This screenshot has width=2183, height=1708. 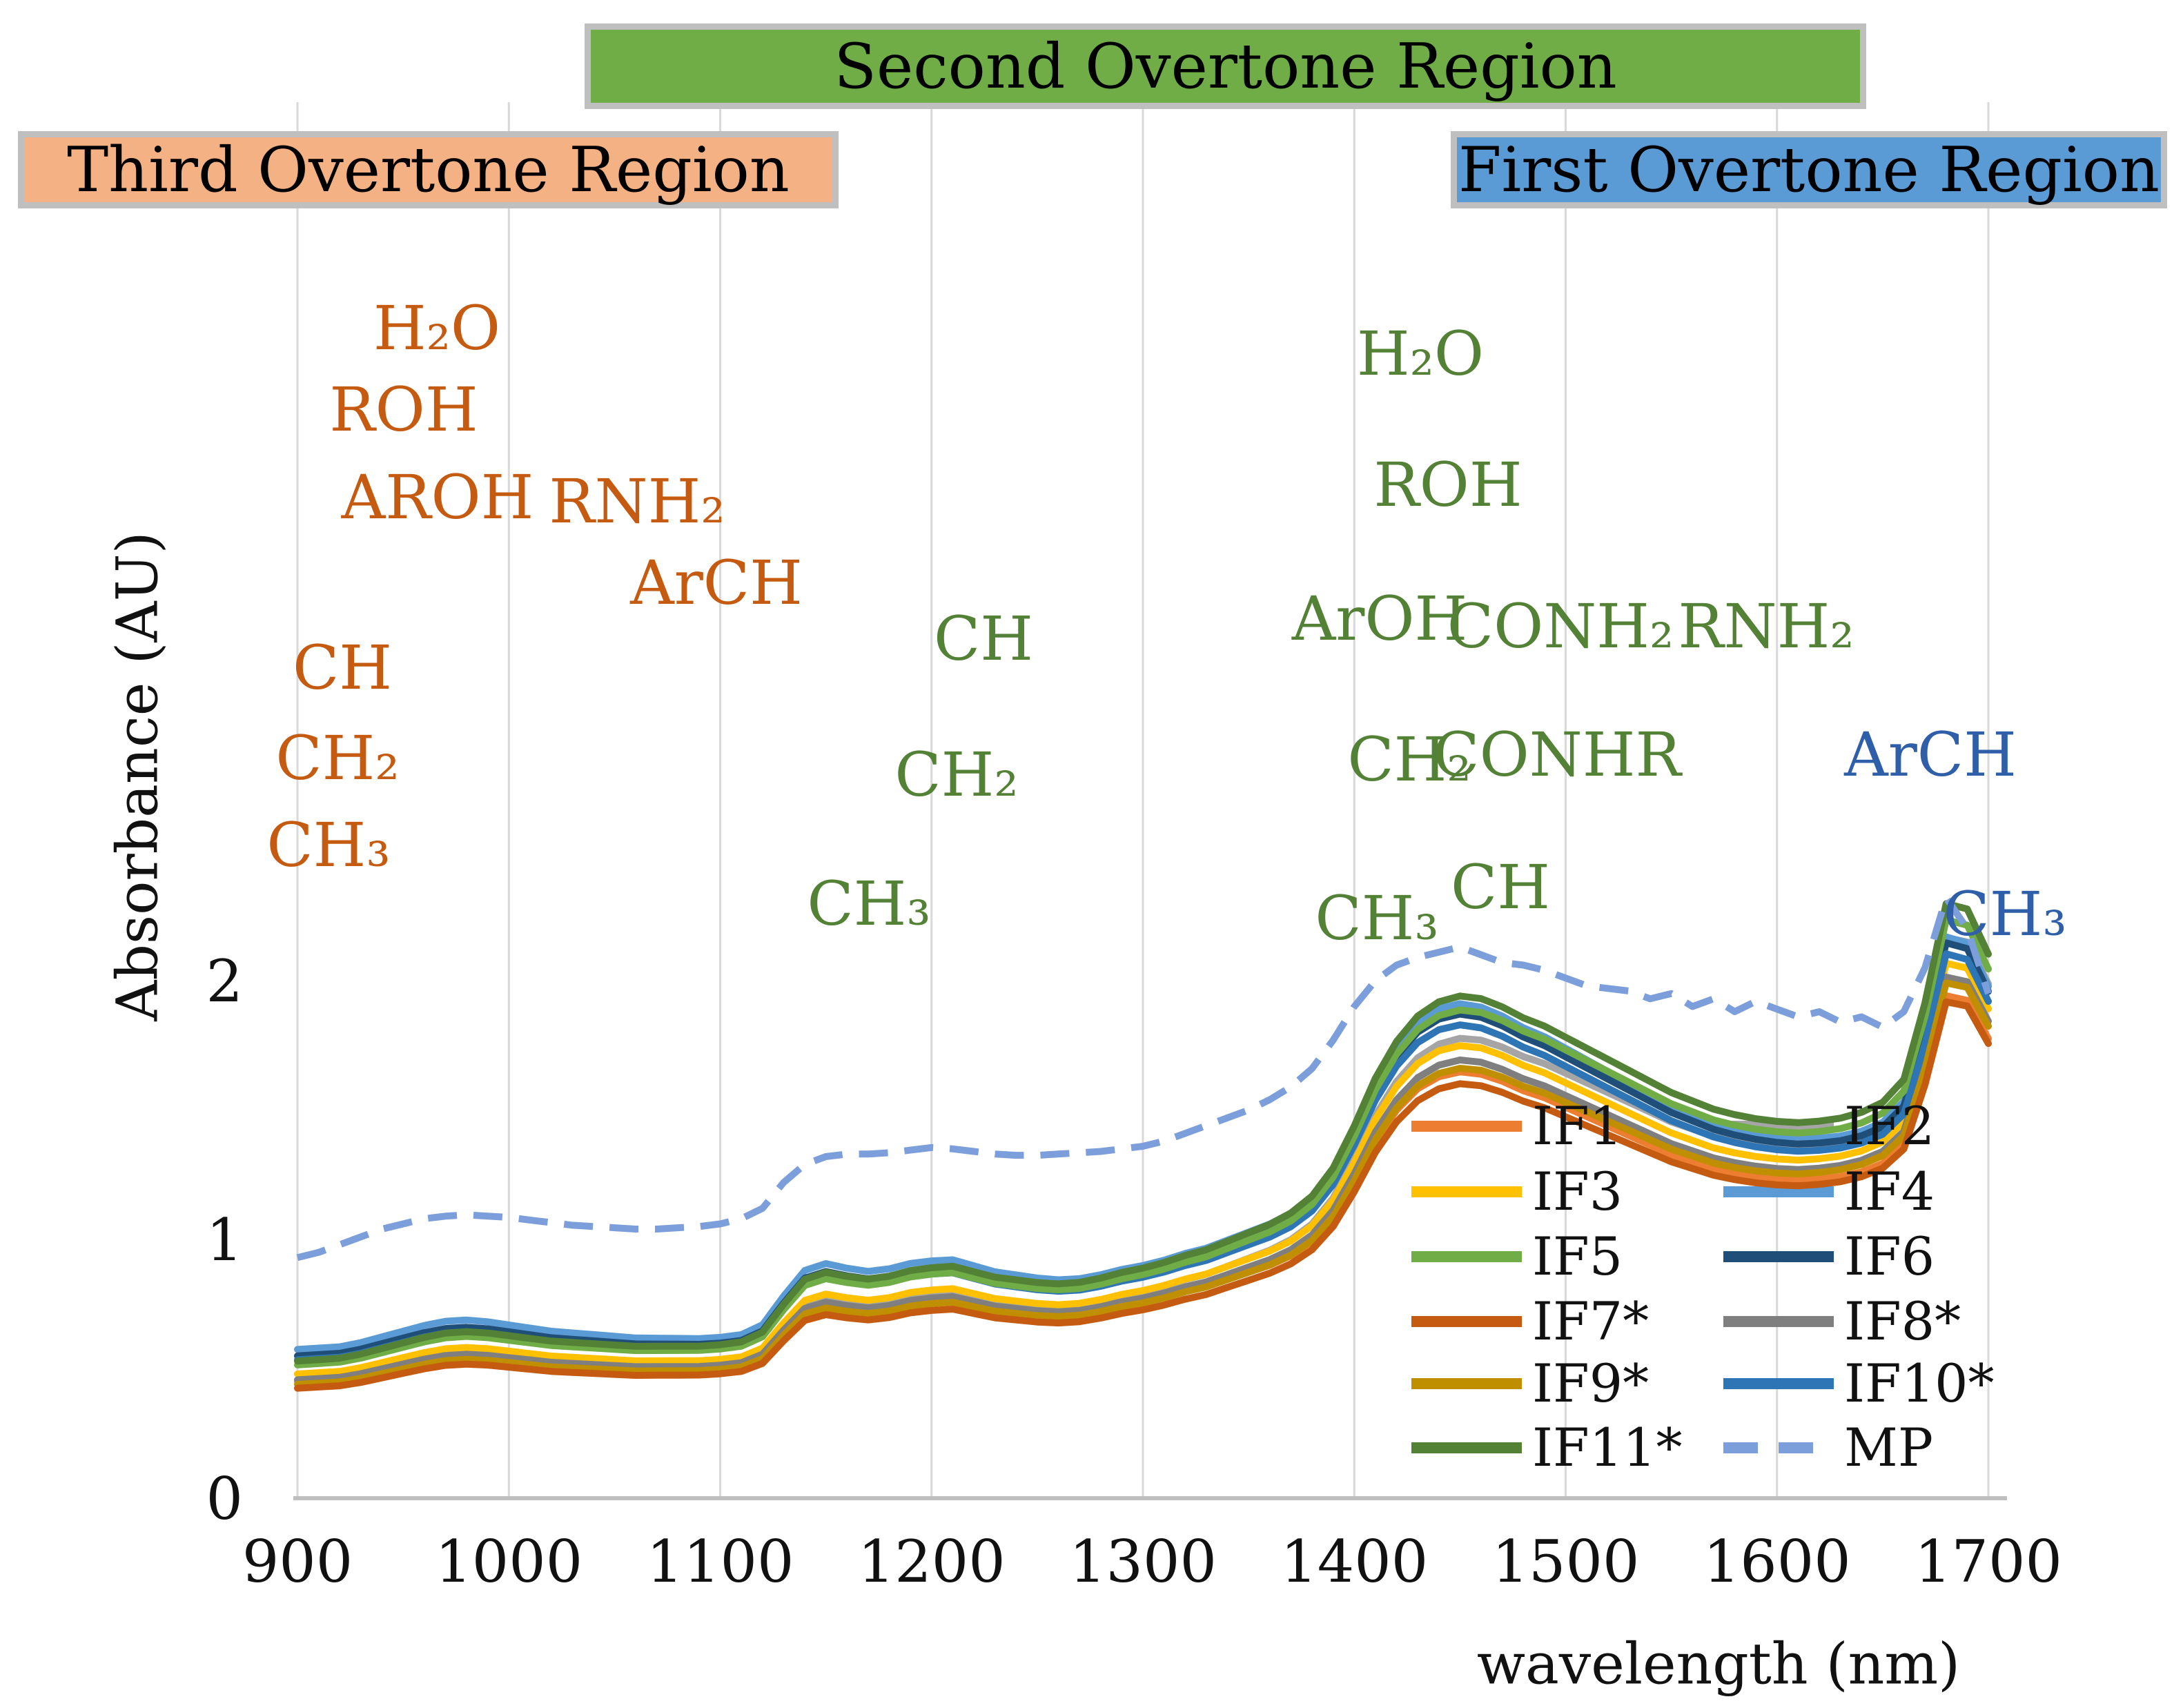 I want to click on y-axis-title: Absorbance (AU), so click(x=138, y=776).